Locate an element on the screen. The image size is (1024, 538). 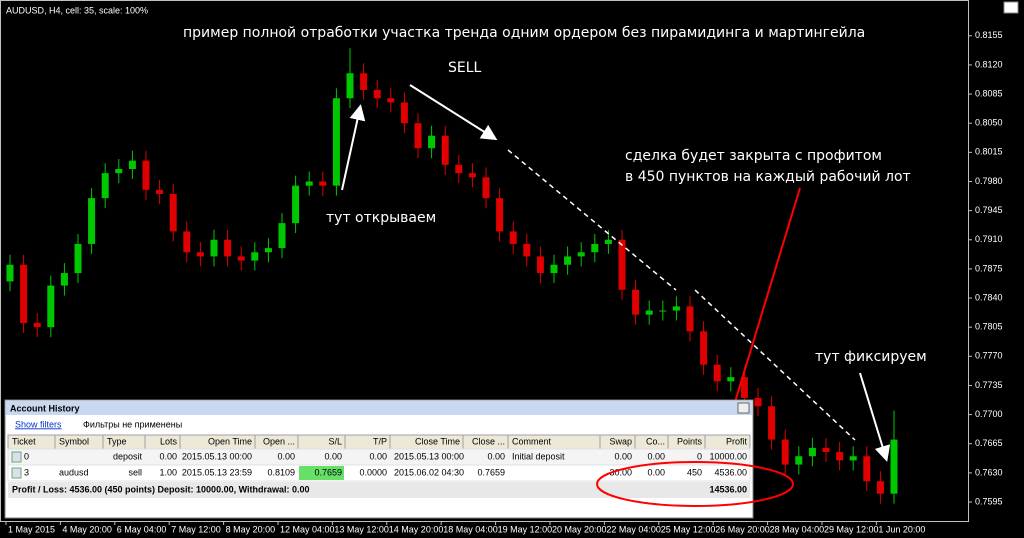
table-cell: 0.7659 is located at coordinates (328, 472).